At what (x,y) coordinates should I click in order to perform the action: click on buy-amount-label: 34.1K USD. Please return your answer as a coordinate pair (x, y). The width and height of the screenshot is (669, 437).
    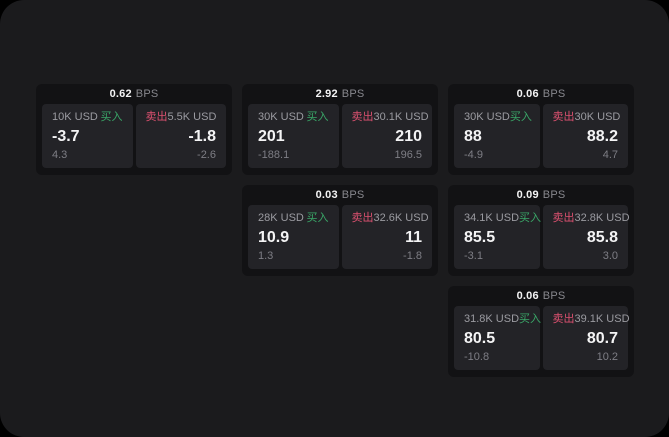
    Looking at the image, I should click on (492, 218).